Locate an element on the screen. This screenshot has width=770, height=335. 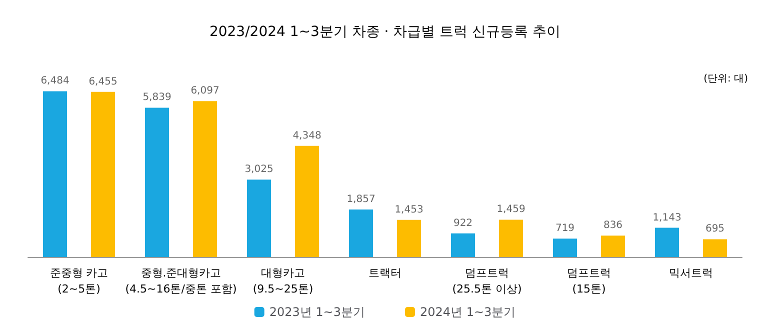
chart-title: 2023/2024 1~3분기 차종 · 차급별 트럭 신규등록 추이 is located at coordinates (385, 32).